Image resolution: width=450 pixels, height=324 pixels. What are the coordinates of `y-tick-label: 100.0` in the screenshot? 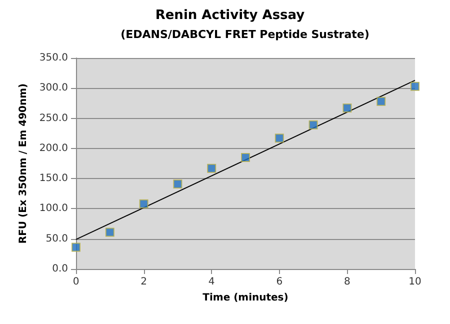 It's located at (53, 208).